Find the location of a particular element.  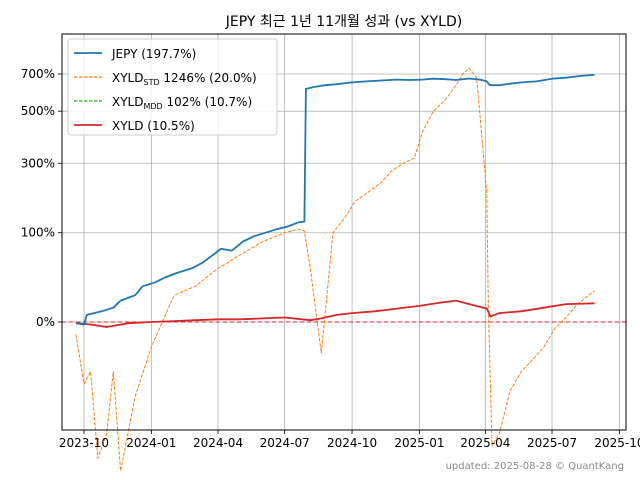

y-tick-label: 0% is located at coordinates (45, 322).